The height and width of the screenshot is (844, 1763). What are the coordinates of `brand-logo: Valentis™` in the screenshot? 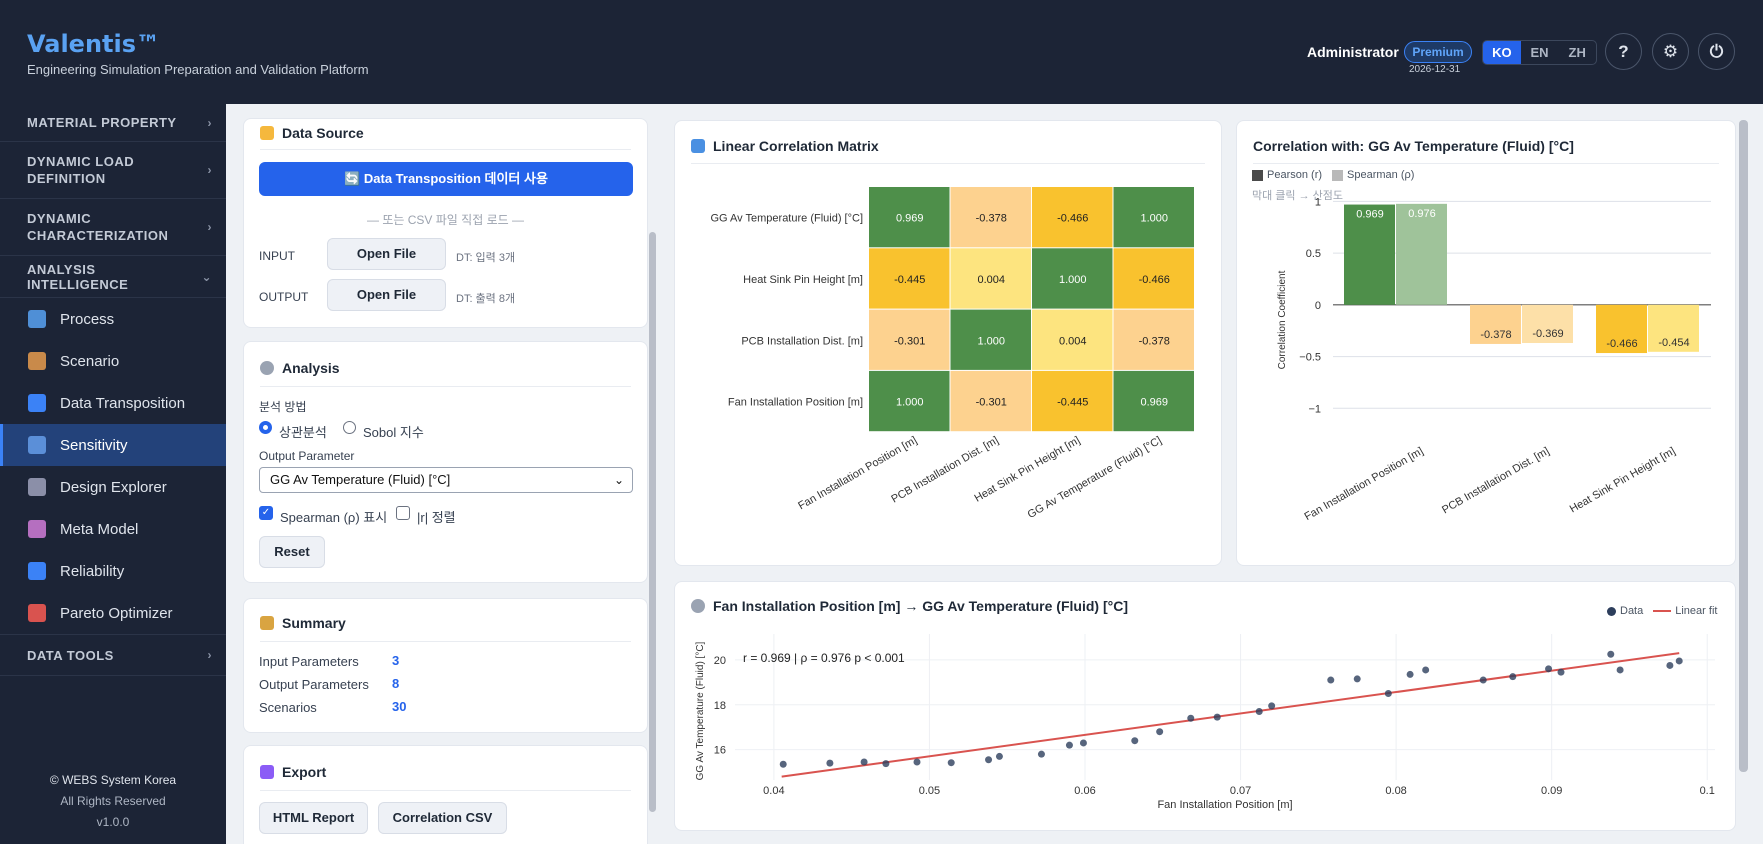 It's located at (94, 44).